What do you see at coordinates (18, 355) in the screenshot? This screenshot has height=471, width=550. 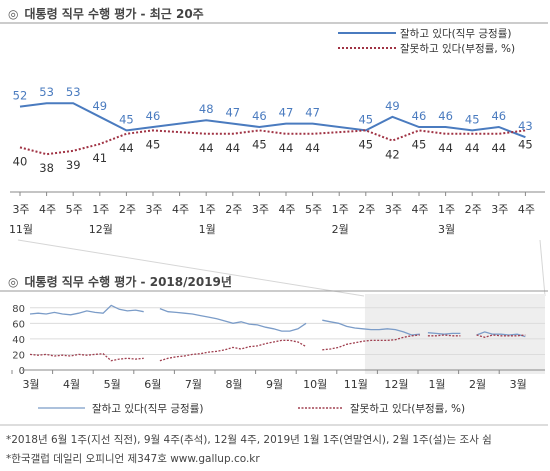 I see `y-tick-label: 20` at bounding box center [18, 355].